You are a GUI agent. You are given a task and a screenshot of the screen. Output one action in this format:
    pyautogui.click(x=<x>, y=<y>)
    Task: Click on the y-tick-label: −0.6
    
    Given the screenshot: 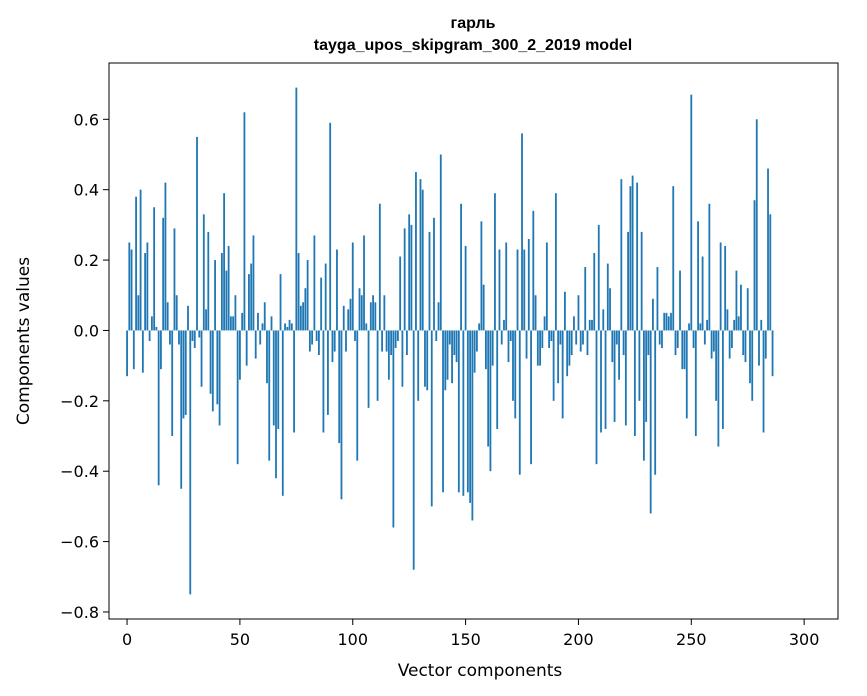 What is the action you would take?
    pyautogui.click(x=79, y=542)
    